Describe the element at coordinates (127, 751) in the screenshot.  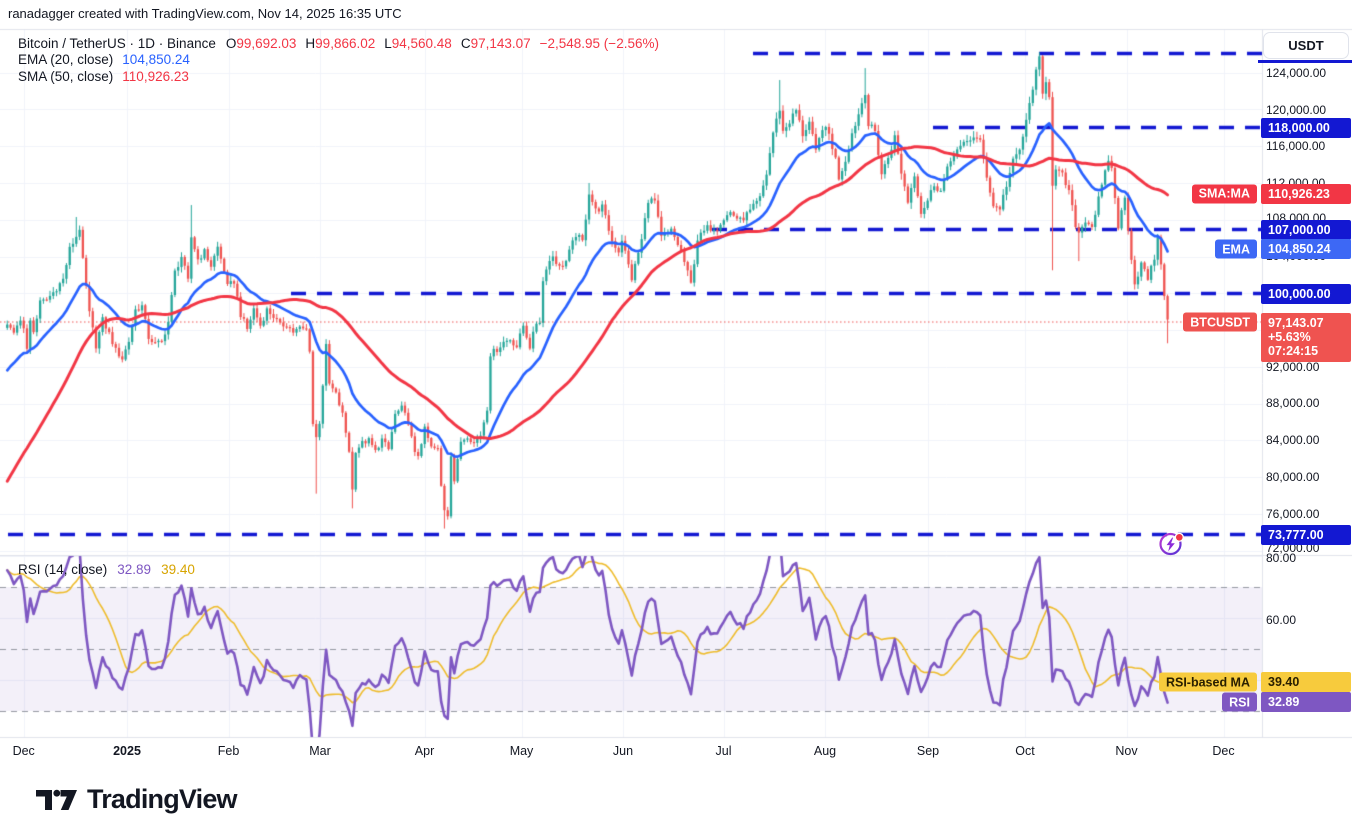
I see `time-label: 2025` at that location.